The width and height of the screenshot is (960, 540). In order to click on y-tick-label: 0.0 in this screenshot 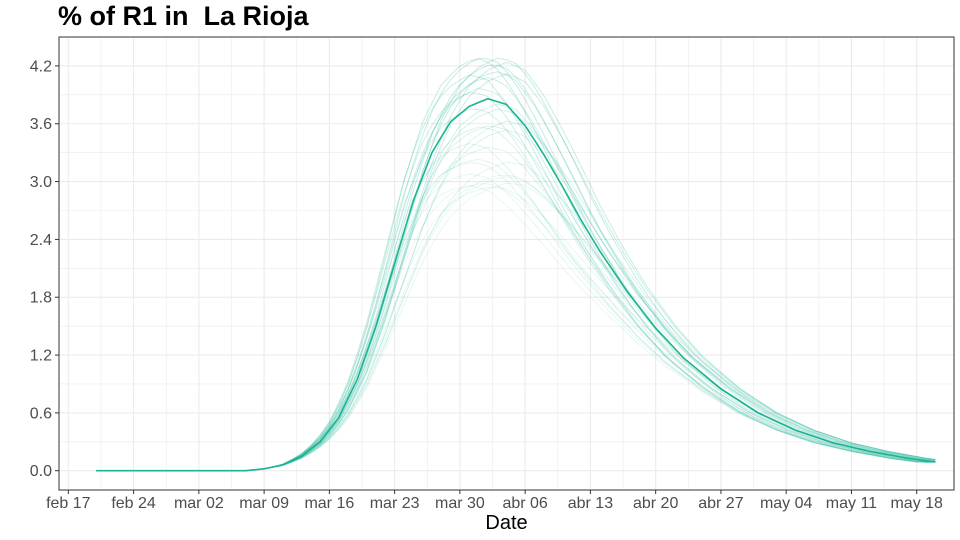, I will do `click(41, 471)`.